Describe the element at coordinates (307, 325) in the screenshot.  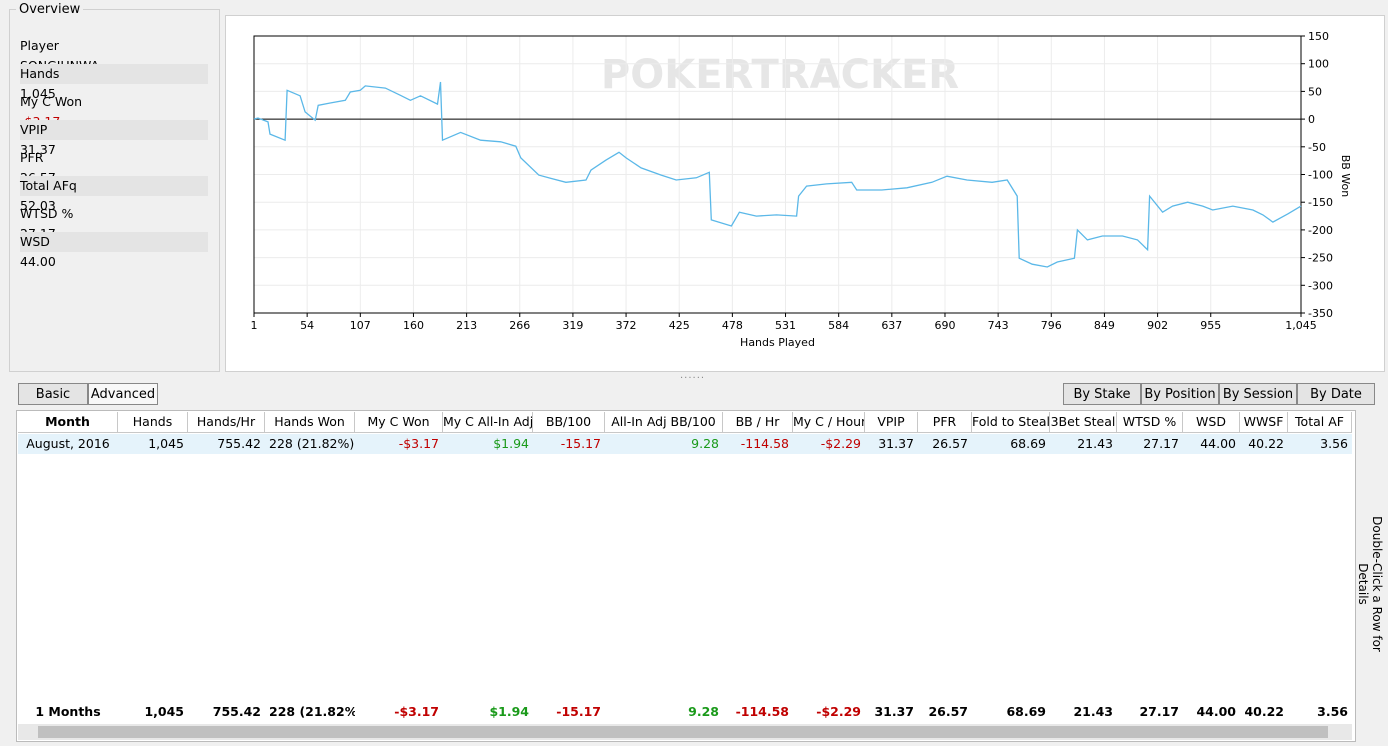
I see `x-tick-label: 54` at that location.